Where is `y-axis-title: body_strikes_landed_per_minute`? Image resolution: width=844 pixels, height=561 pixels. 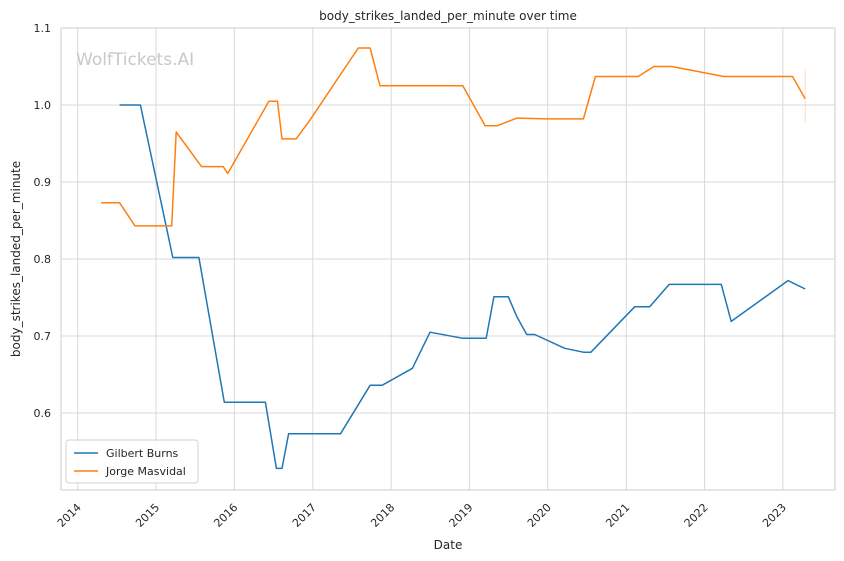 y-axis-title: body_strikes_landed_per_minute is located at coordinates (16, 259).